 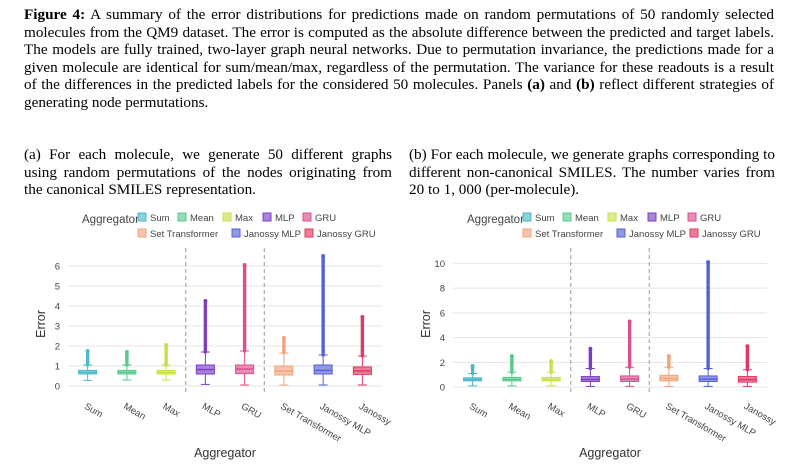 I want to click on subcaption-b-label: (b), so click(x=418, y=154).